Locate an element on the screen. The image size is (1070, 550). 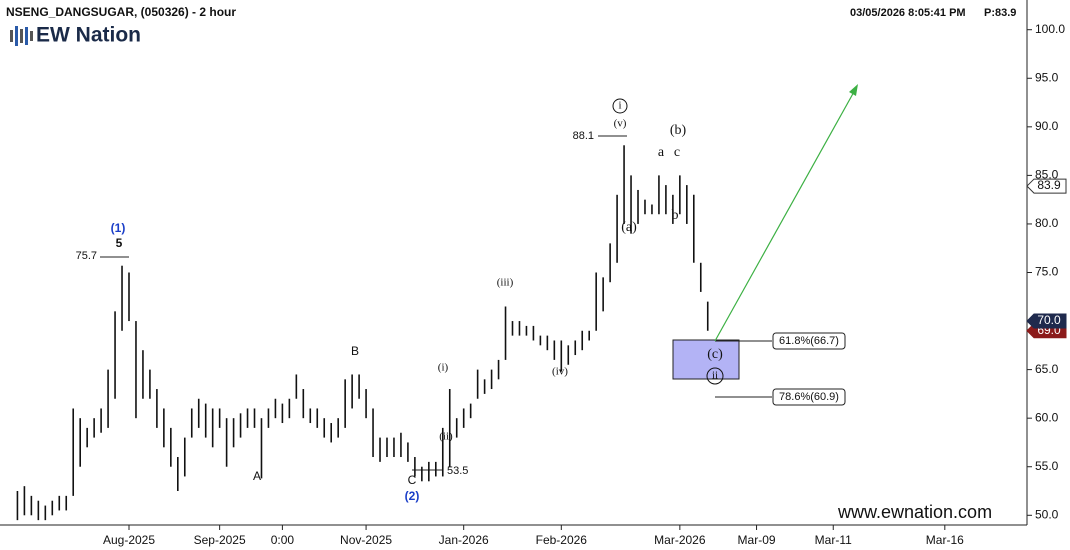
wave-label: a is located at coordinates (661, 152).